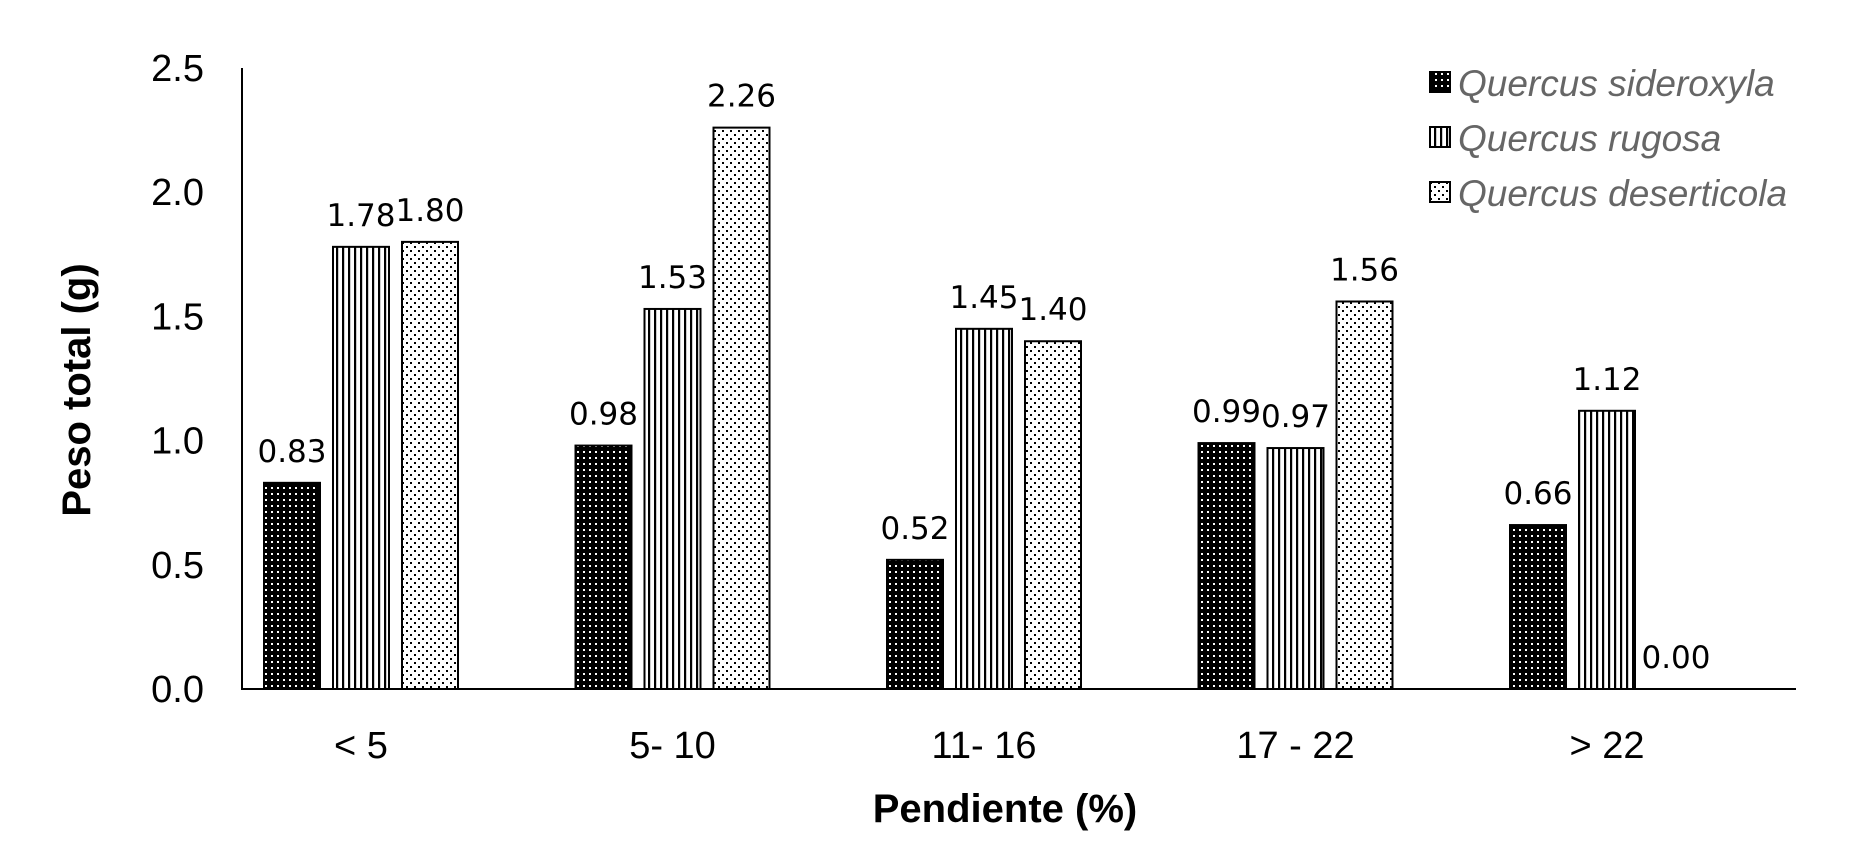 Image resolution: width=1859 pixels, height=852 pixels. What do you see at coordinates (603, 415) in the screenshot?
I see `data-label: 0.98` at bounding box center [603, 415].